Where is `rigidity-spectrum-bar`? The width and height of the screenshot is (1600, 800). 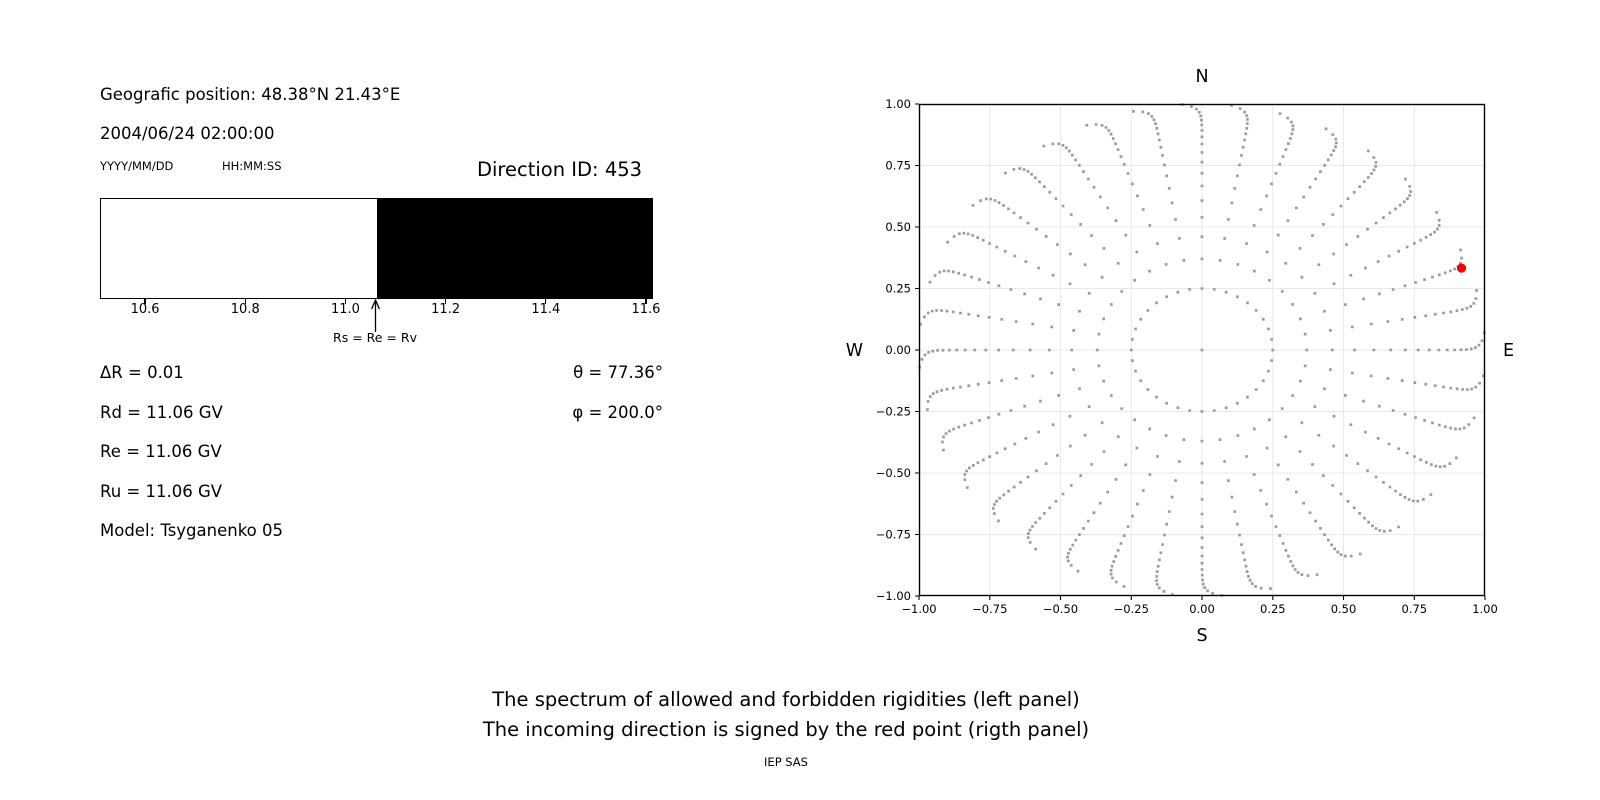 rigidity-spectrum-bar is located at coordinates (376, 248).